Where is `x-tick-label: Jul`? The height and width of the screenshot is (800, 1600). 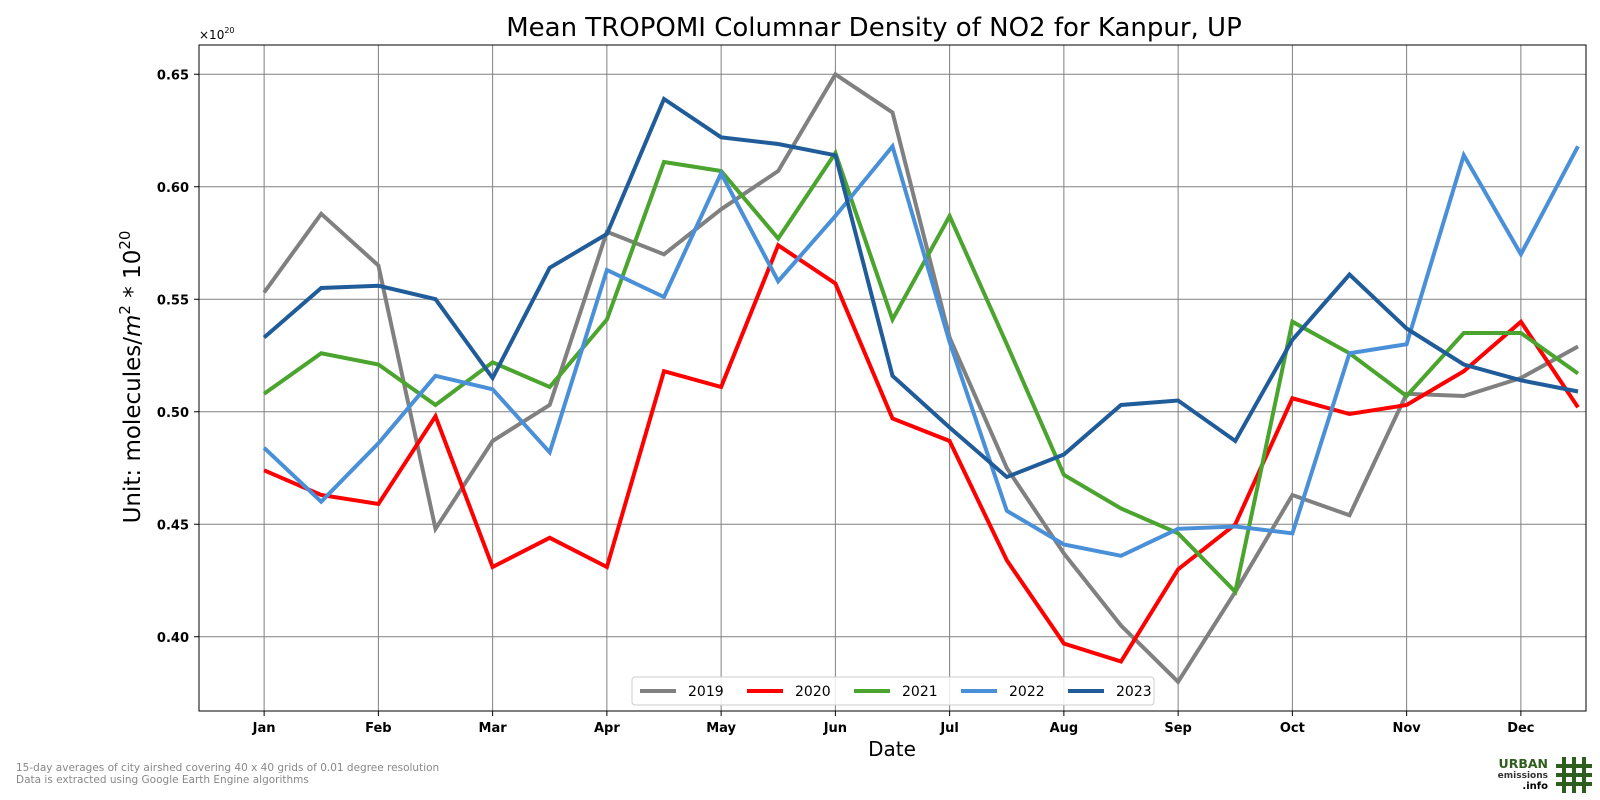 x-tick-label: Jul is located at coordinates (949, 728).